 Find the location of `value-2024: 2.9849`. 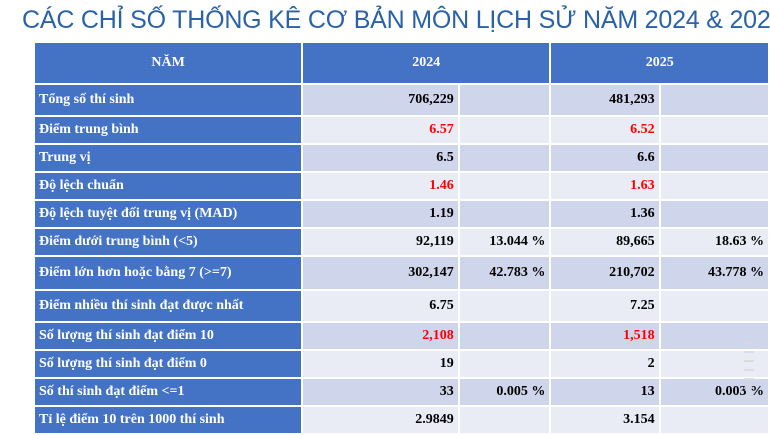

value-2024: 2.9849 is located at coordinates (380, 420).